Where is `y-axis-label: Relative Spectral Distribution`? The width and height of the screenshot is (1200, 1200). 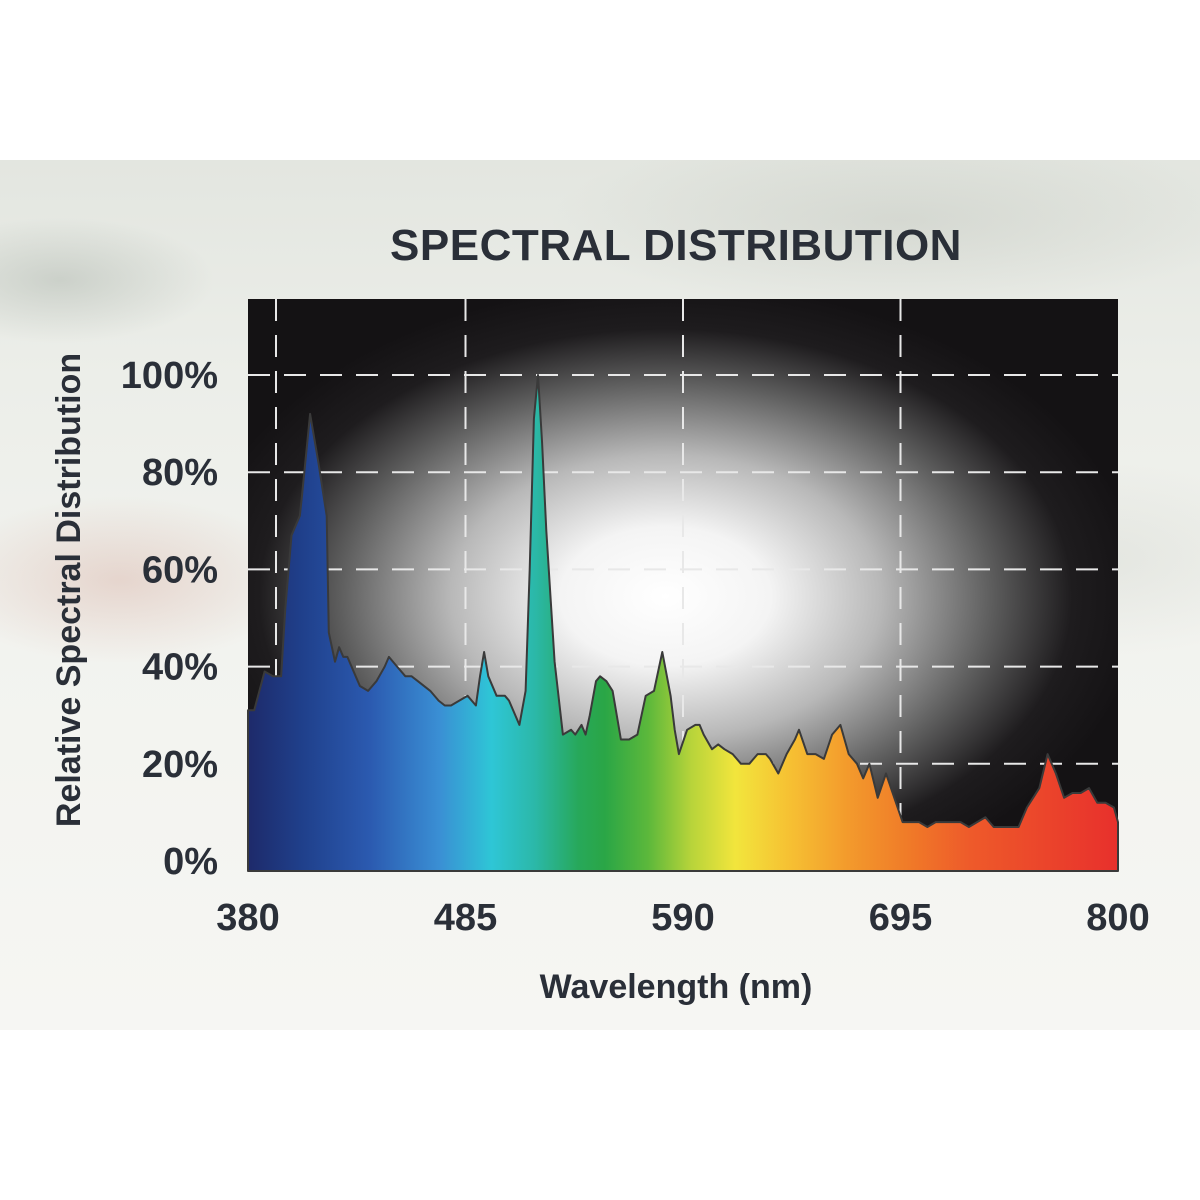 y-axis-label: Relative Spectral Distribution is located at coordinates (69, 590).